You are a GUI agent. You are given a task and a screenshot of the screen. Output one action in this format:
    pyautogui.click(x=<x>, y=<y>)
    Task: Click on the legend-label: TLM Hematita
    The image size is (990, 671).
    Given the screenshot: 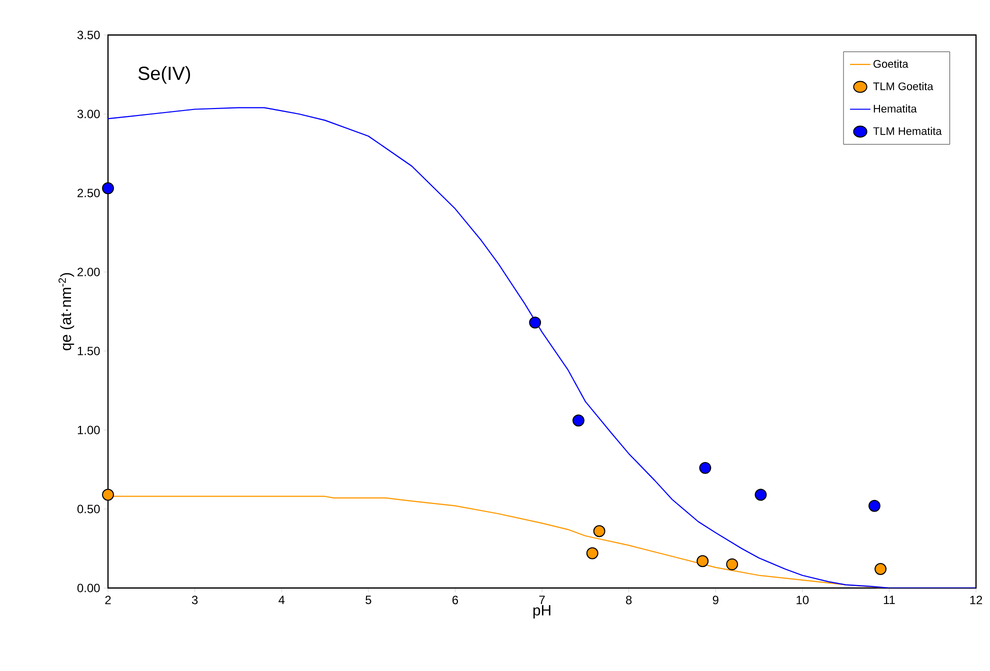 What is the action you would take?
    pyautogui.click(x=907, y=130)
    